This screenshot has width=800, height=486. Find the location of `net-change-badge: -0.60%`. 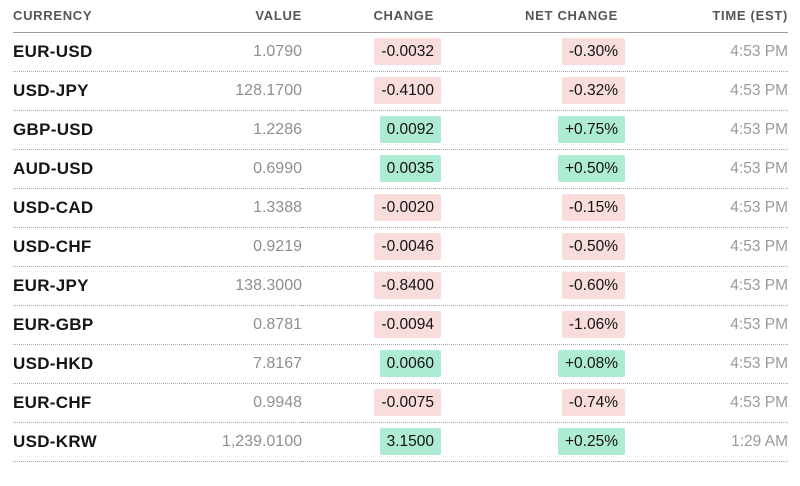

net-change-badge: -0.60% is located at coordinates (593, 285).